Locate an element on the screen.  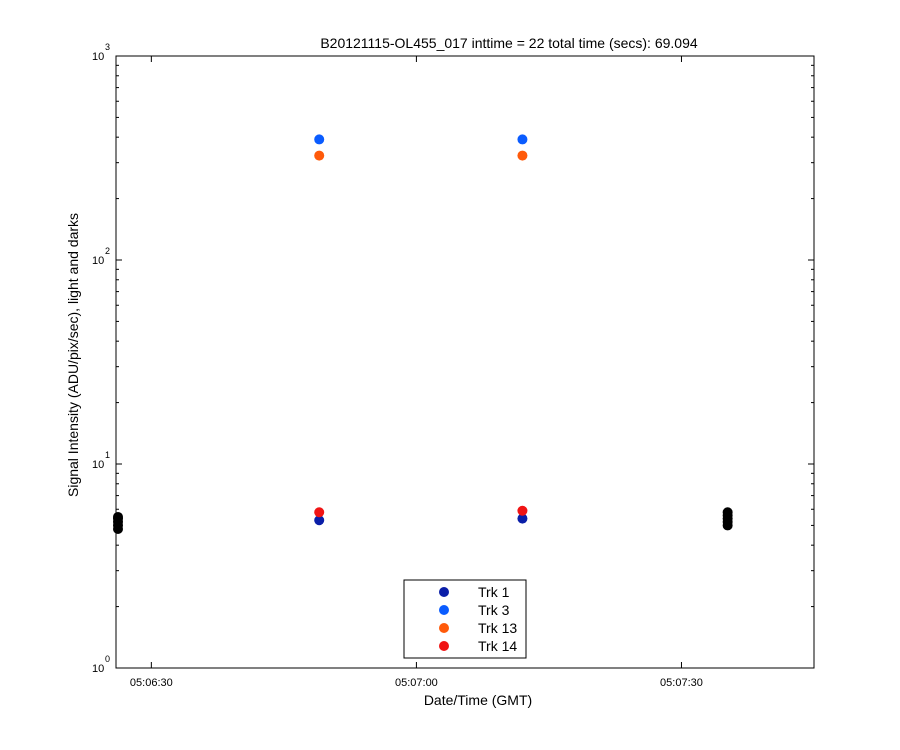
legend-box is located at coordinates (465, 619).